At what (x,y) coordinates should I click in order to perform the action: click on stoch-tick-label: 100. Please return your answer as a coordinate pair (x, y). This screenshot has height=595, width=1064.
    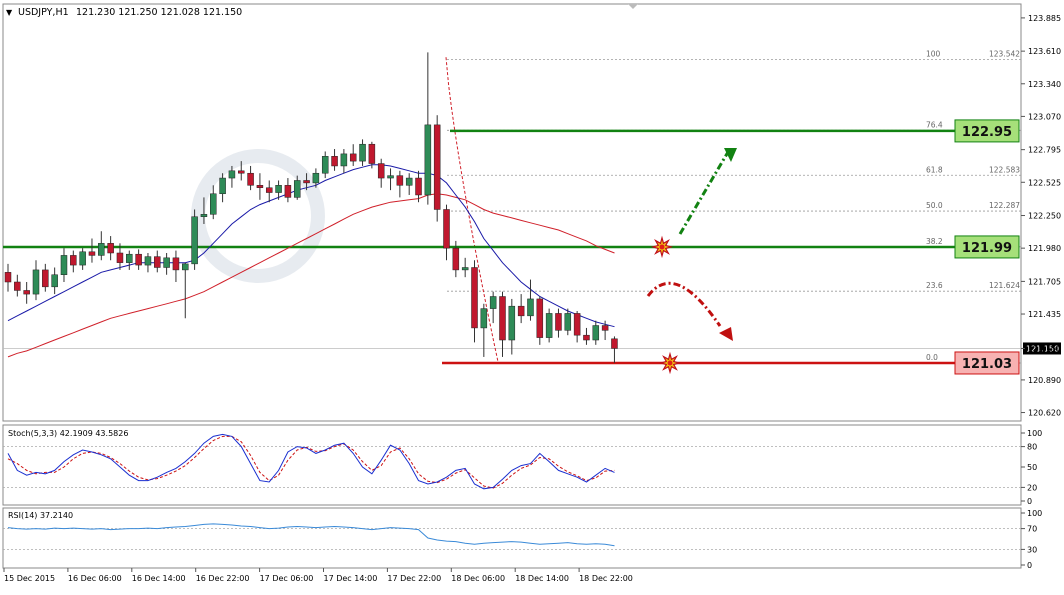
    Looking at the image, I should click on (1034, 433).